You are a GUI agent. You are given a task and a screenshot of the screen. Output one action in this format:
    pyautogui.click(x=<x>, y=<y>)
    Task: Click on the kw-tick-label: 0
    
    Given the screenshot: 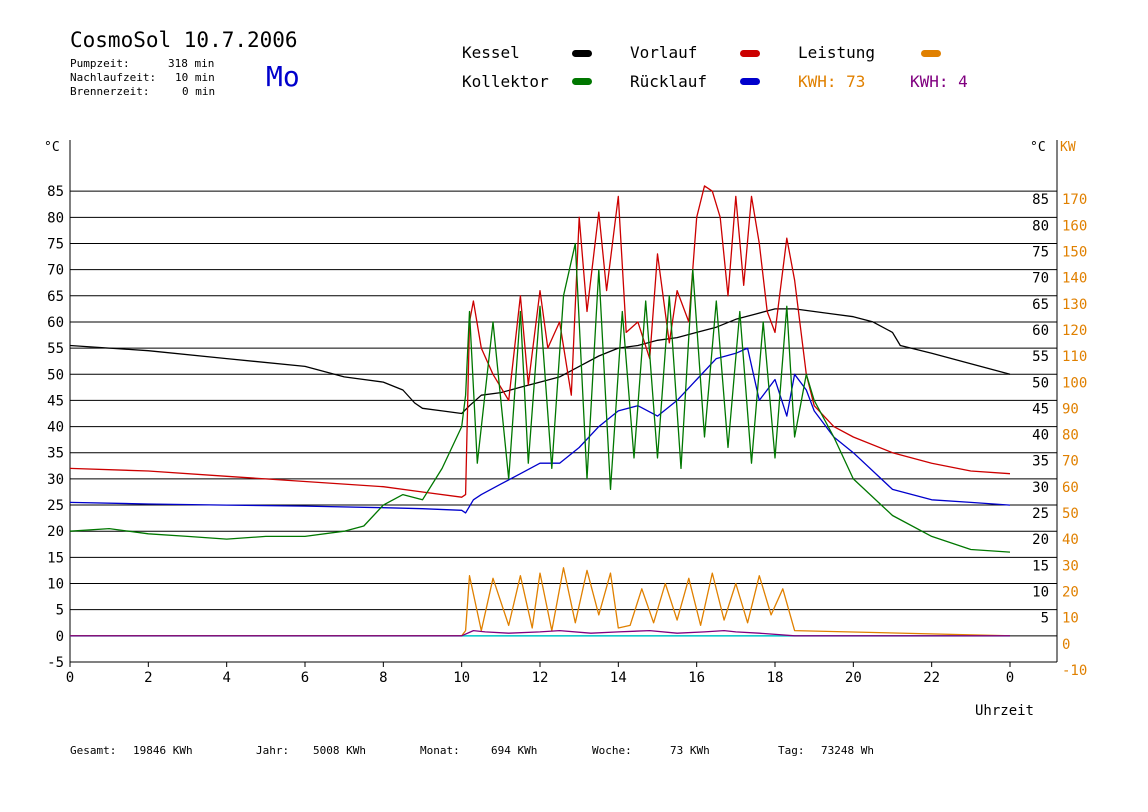 What is the action you would take?
    pyautogui.click(x=1066, y=645)
    